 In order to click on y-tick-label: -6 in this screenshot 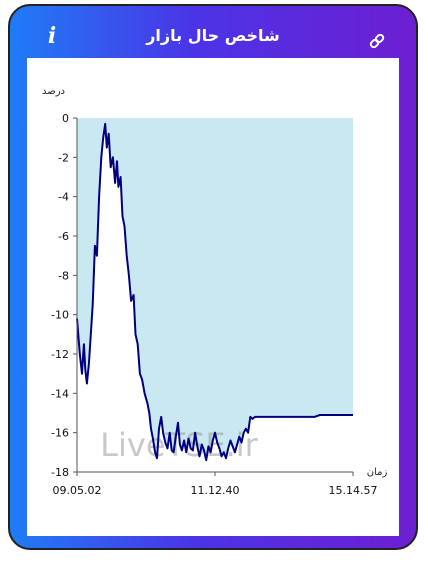, I will do `click(63, 236)`.